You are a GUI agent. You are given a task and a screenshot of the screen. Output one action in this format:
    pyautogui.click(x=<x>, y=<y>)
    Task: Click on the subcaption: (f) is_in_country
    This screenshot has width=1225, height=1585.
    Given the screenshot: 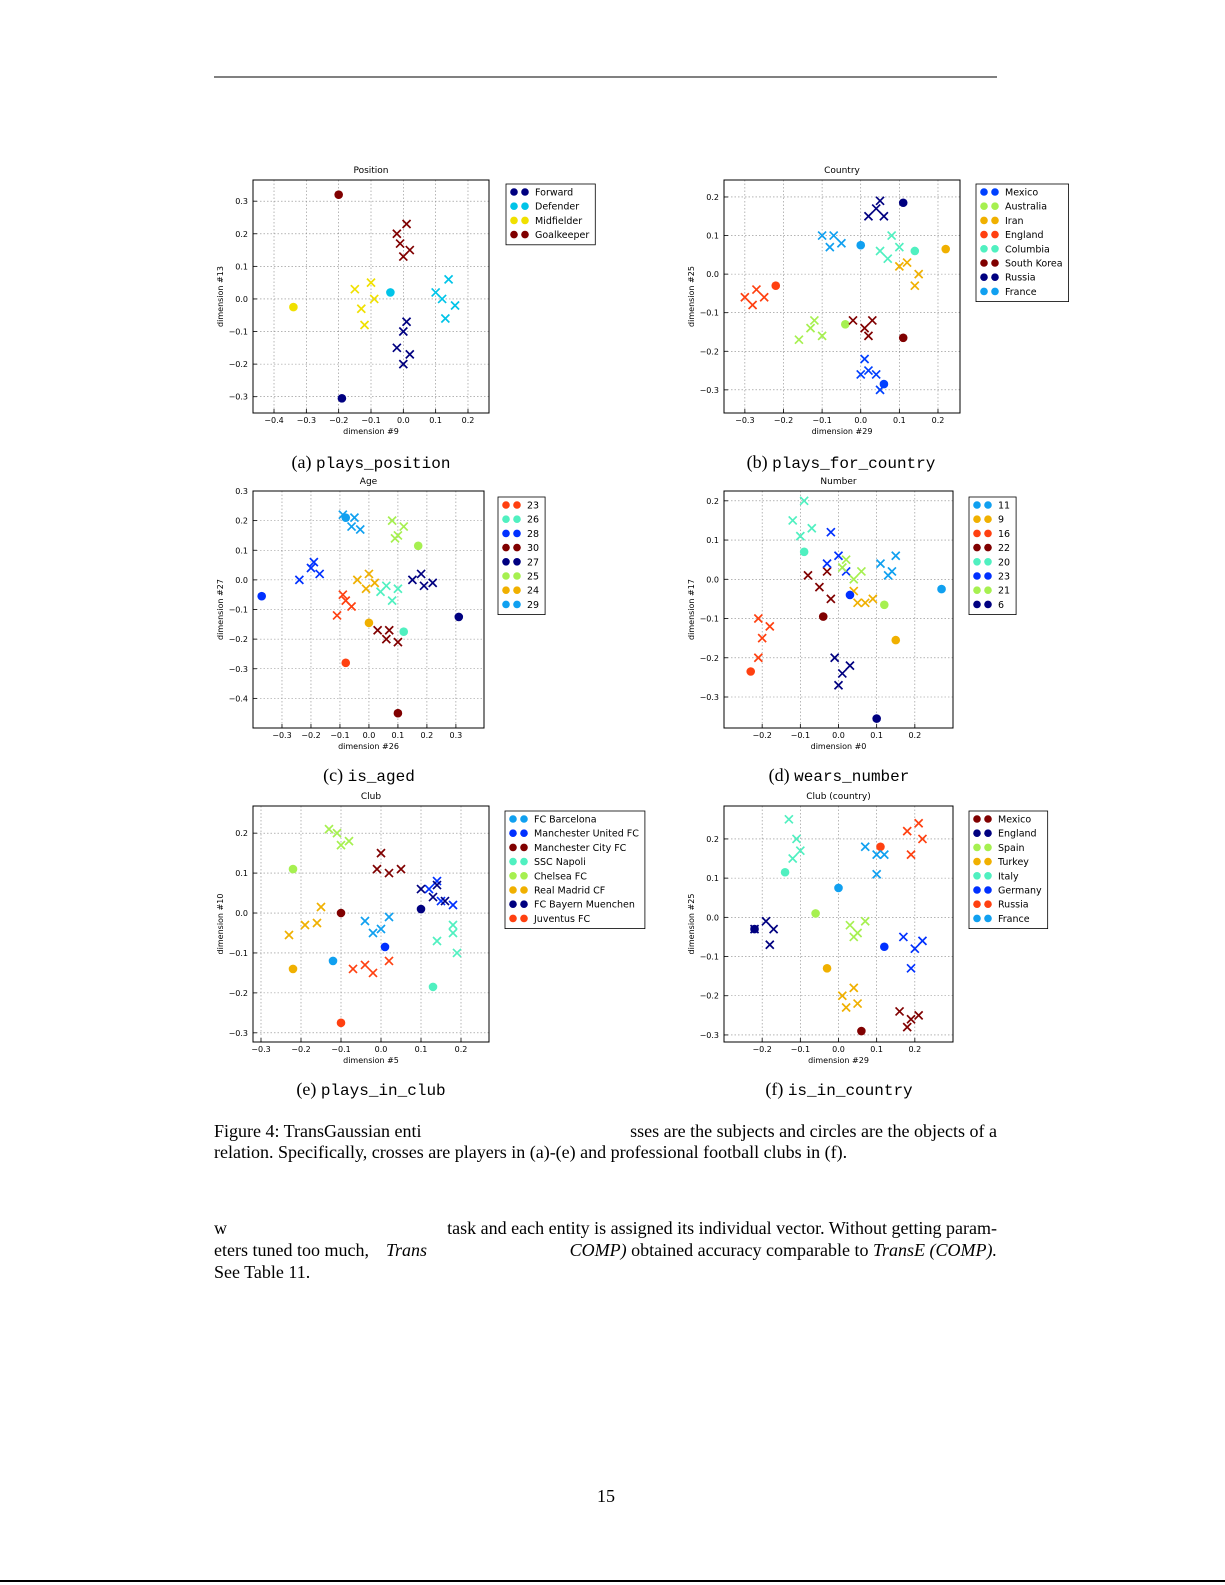 What is the action you would take?
    pyautogui.click(x=839, y=1089)
    